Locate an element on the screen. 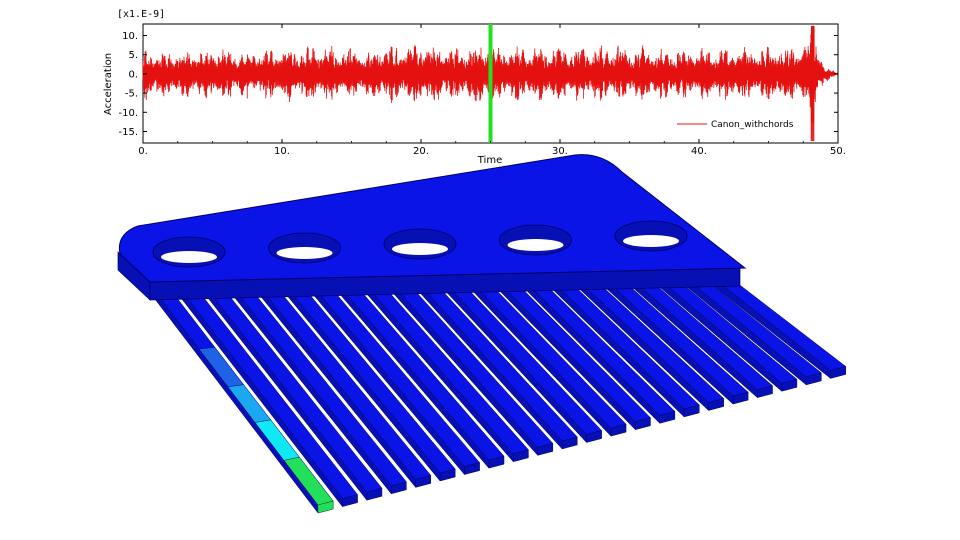 Image resolution: width=960 pixels, height=540 pixels. x-tick-label: 10. is located at coordinates (282, 151).